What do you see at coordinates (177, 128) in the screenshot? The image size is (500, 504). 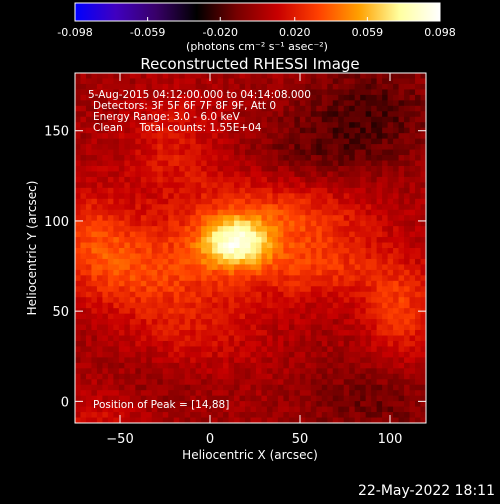 I see `annotation-clean-counts: Clean Total counts: 1.55E+04` at bounding box center [177, 128].